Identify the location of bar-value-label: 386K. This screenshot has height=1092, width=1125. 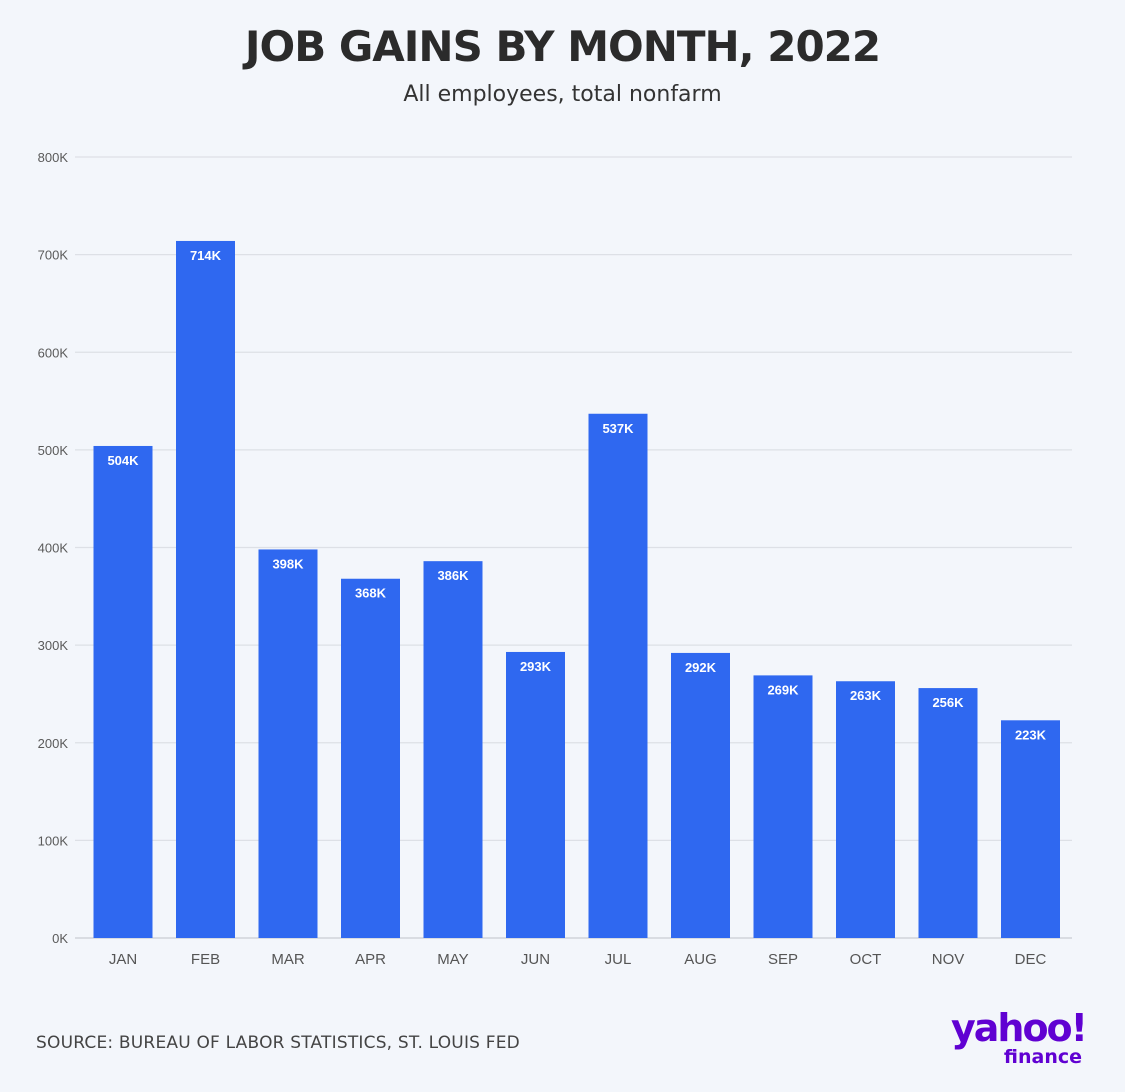
(453, 575).